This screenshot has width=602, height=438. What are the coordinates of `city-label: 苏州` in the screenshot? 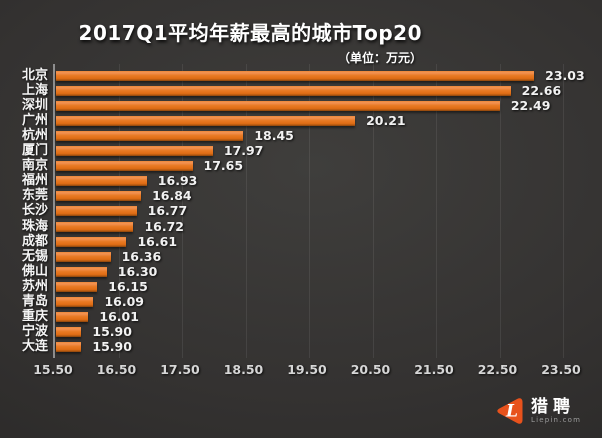 It's located at (34, 286).